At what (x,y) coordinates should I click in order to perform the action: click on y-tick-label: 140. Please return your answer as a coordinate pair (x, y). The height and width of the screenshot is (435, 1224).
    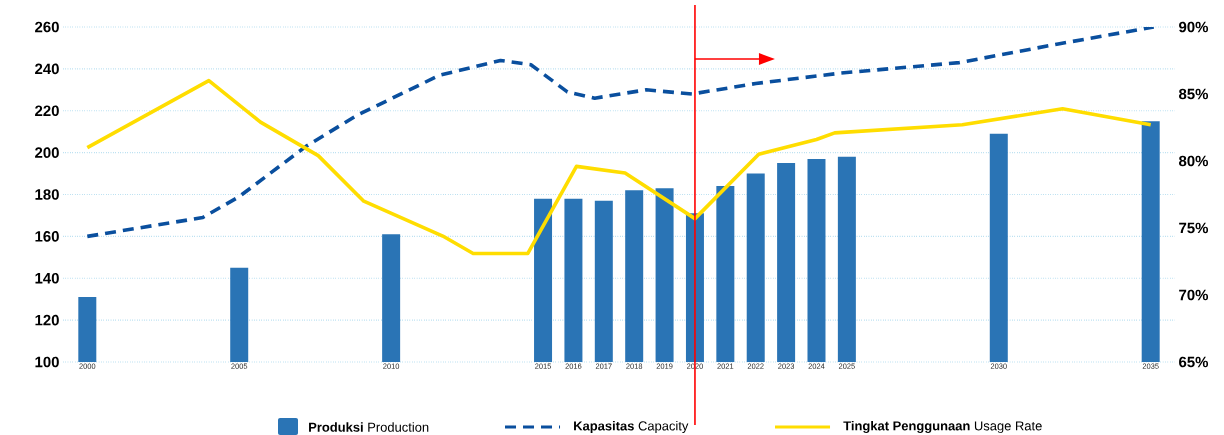
    Looking at the image, I should click on (47, 278).